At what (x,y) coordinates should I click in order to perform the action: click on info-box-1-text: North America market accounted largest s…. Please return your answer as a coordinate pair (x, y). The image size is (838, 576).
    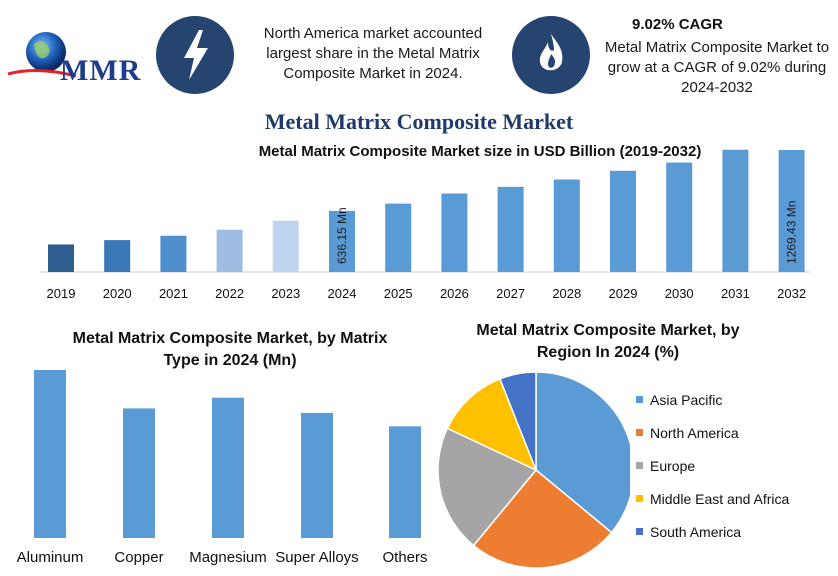
    Looking at the image, I should click on (373, 53).